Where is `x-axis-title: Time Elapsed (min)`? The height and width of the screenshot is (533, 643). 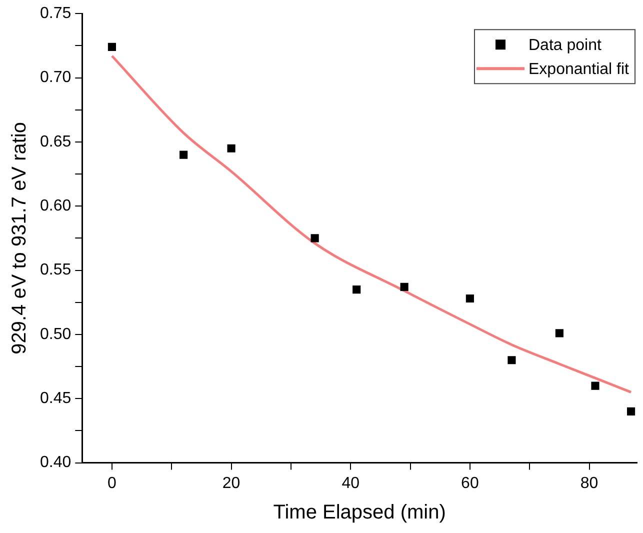 x-axis-title: Time Elapsed (min) is located at coordinates (359, 513).